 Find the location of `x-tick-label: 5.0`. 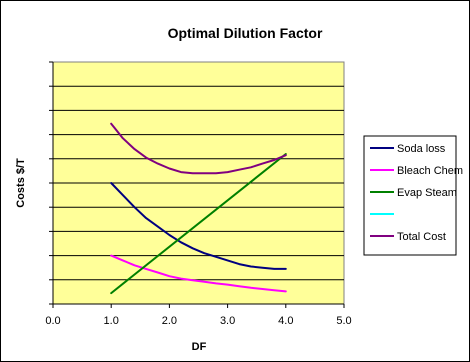

x-tick-label: 5.0 is located at coordinates (343, 321).